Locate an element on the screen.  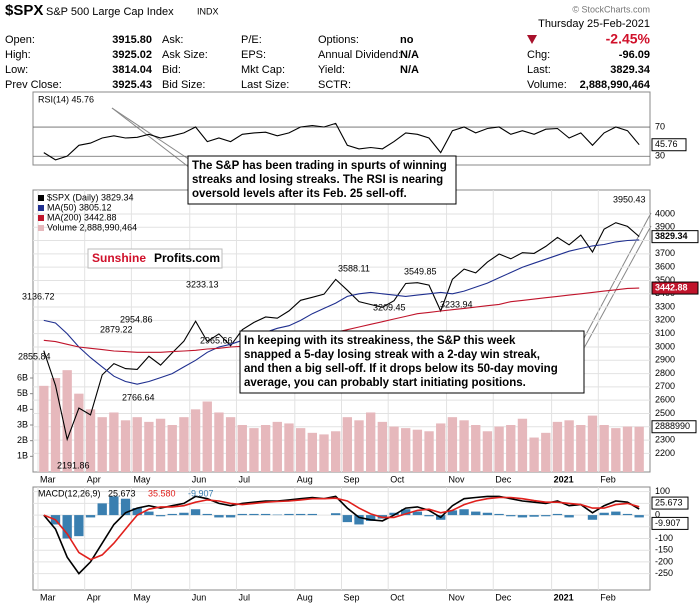
y-tick-label: 2200 is located at coordinates (665, 453).